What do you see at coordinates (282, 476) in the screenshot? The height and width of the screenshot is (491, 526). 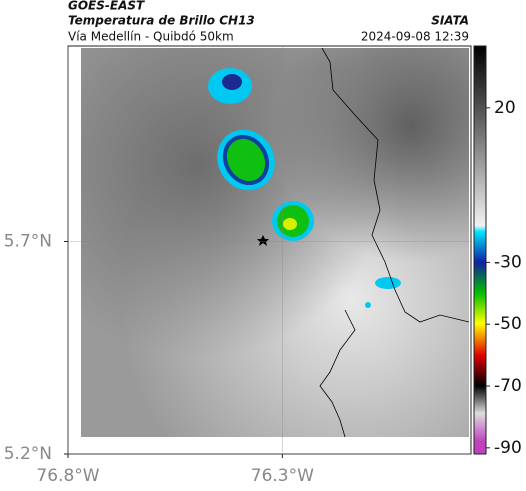 I see `x-tick-label: 76.3°W` at bounding box center [282, 476].